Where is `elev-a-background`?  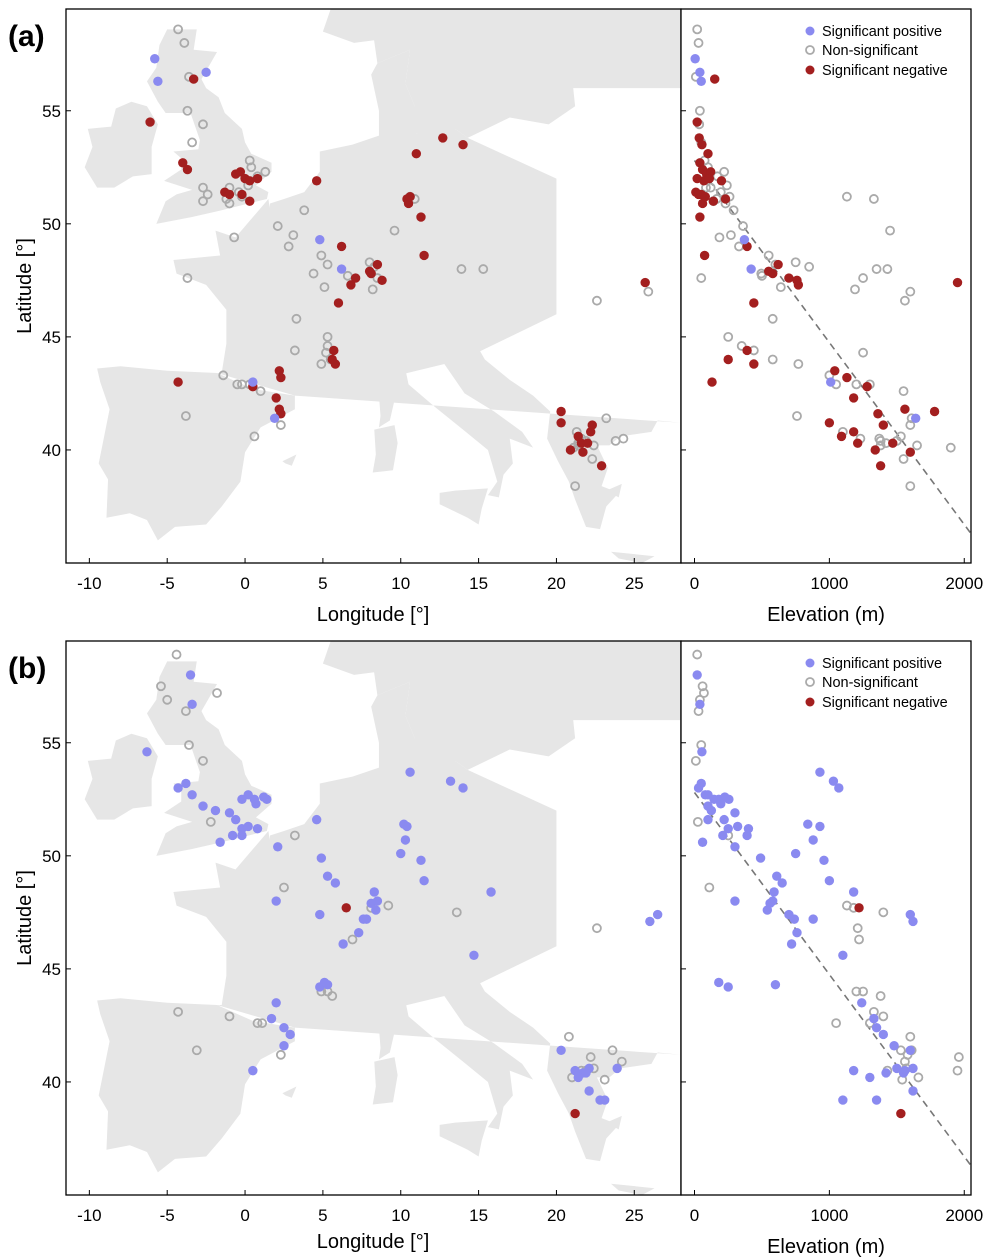
elev-a-background is located at coordinates (826, 286).